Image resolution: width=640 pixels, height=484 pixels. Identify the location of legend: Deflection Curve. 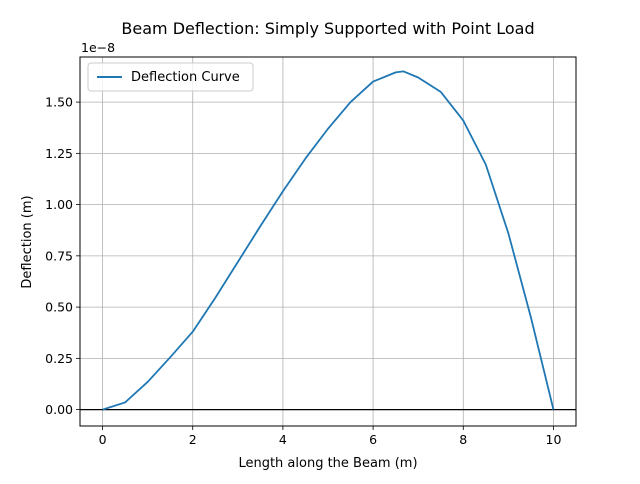
(170, 77).